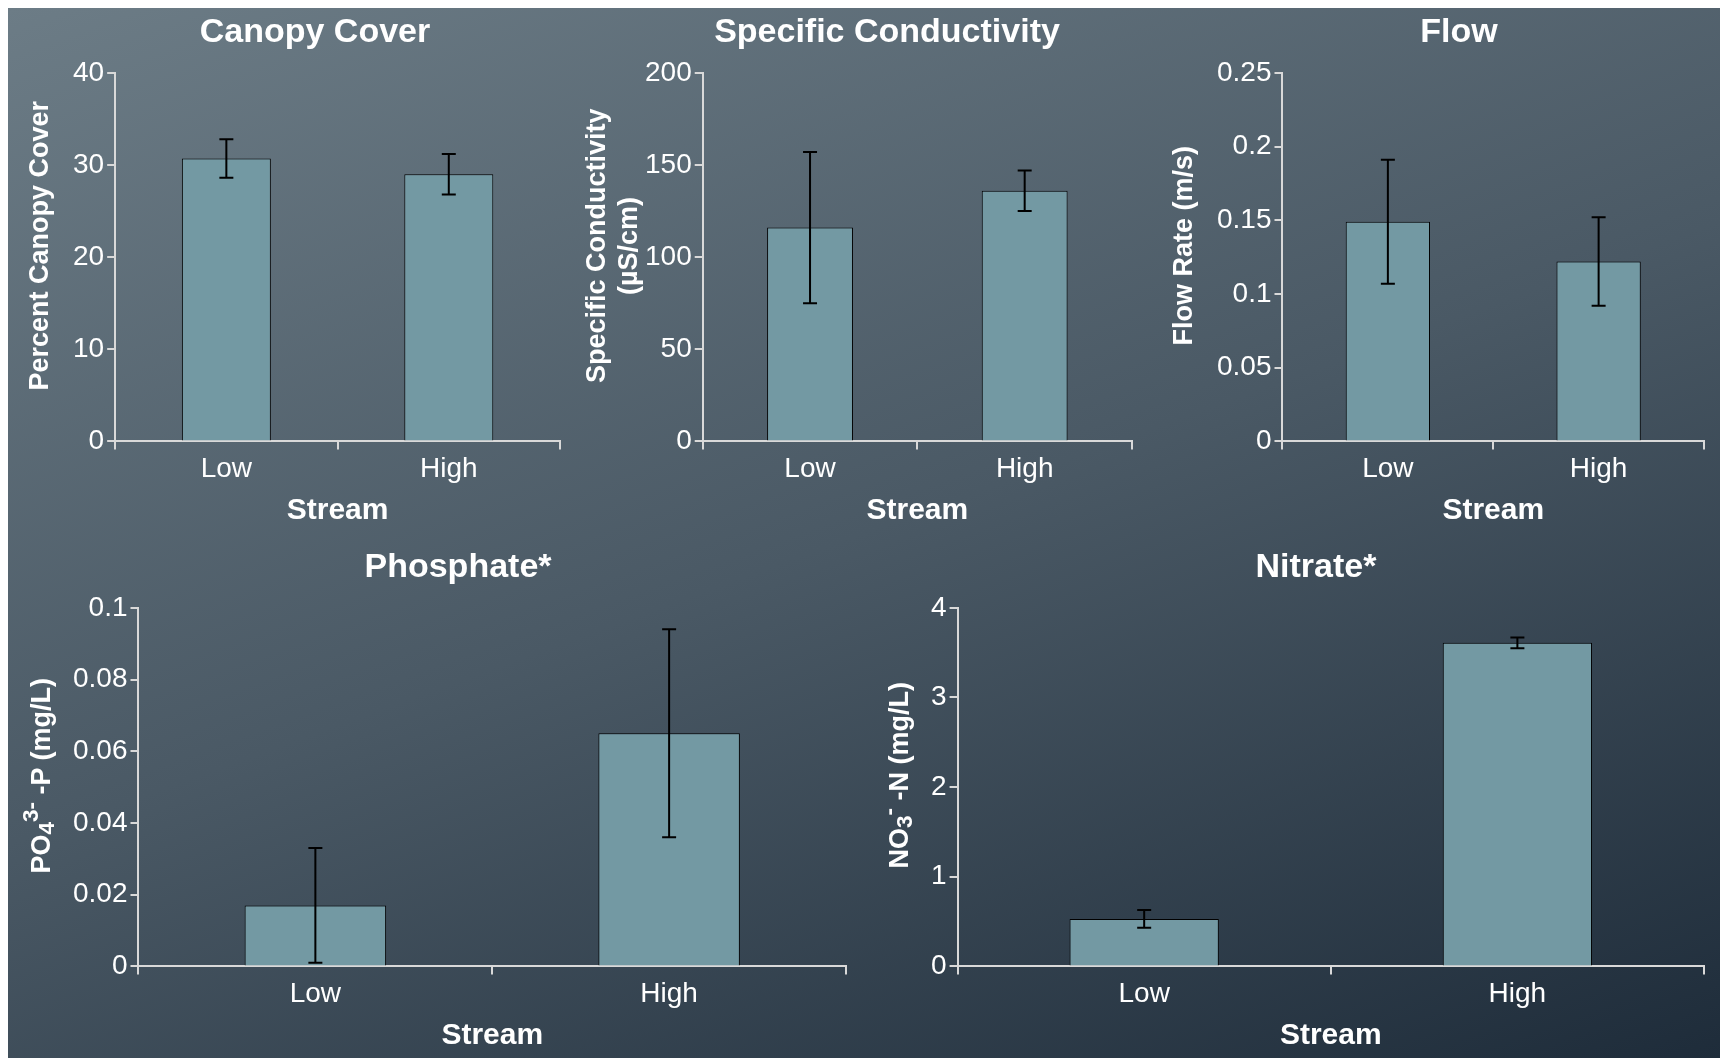  I want to click on y-tick-label: 0.05, so click(1244, 366).